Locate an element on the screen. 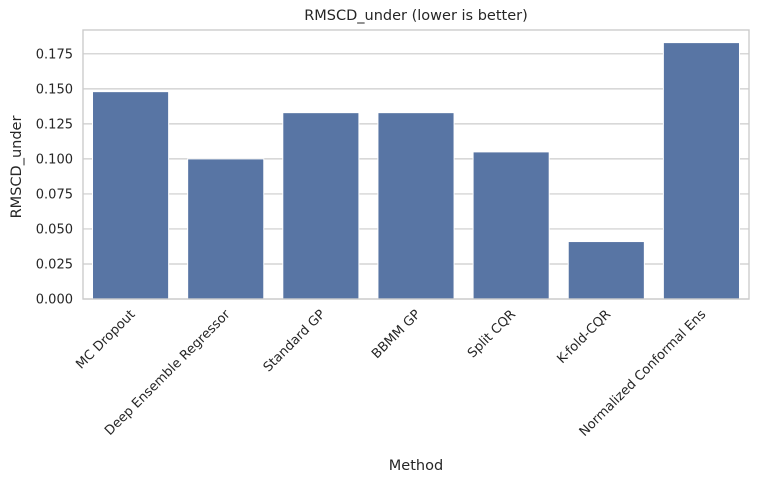 The width and height of the screenshot is (780, 488). y-tick-label: 0.000 is located at coordinates (54, 300).